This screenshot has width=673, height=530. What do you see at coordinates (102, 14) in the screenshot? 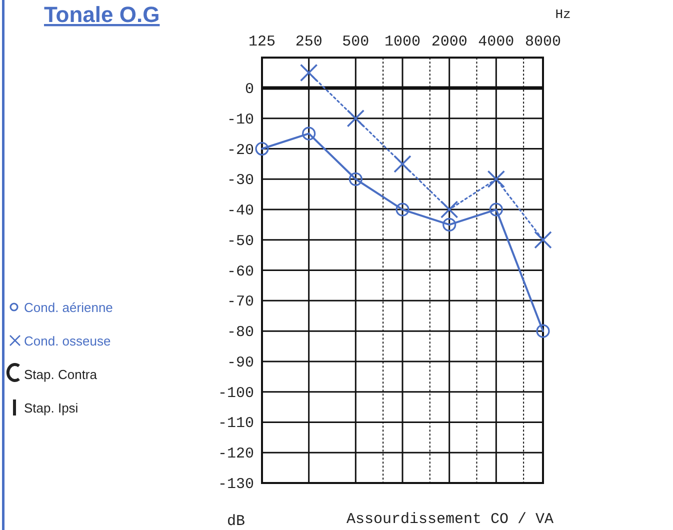
I see `chart-title: Tonale O.G` at bounding box center [102, 14].